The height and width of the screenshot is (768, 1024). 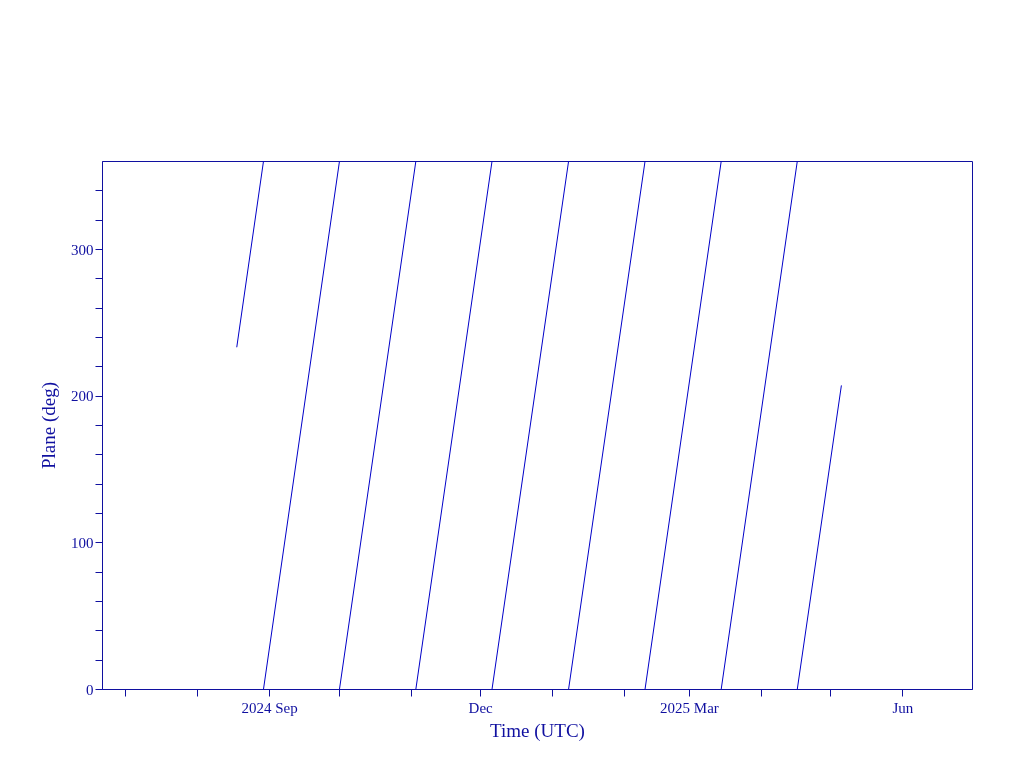 What do you see at coordinates (269, 707) in the screenshot?
I see `x-tick-label: 2024 Sep` at bounding box center [269, 707].